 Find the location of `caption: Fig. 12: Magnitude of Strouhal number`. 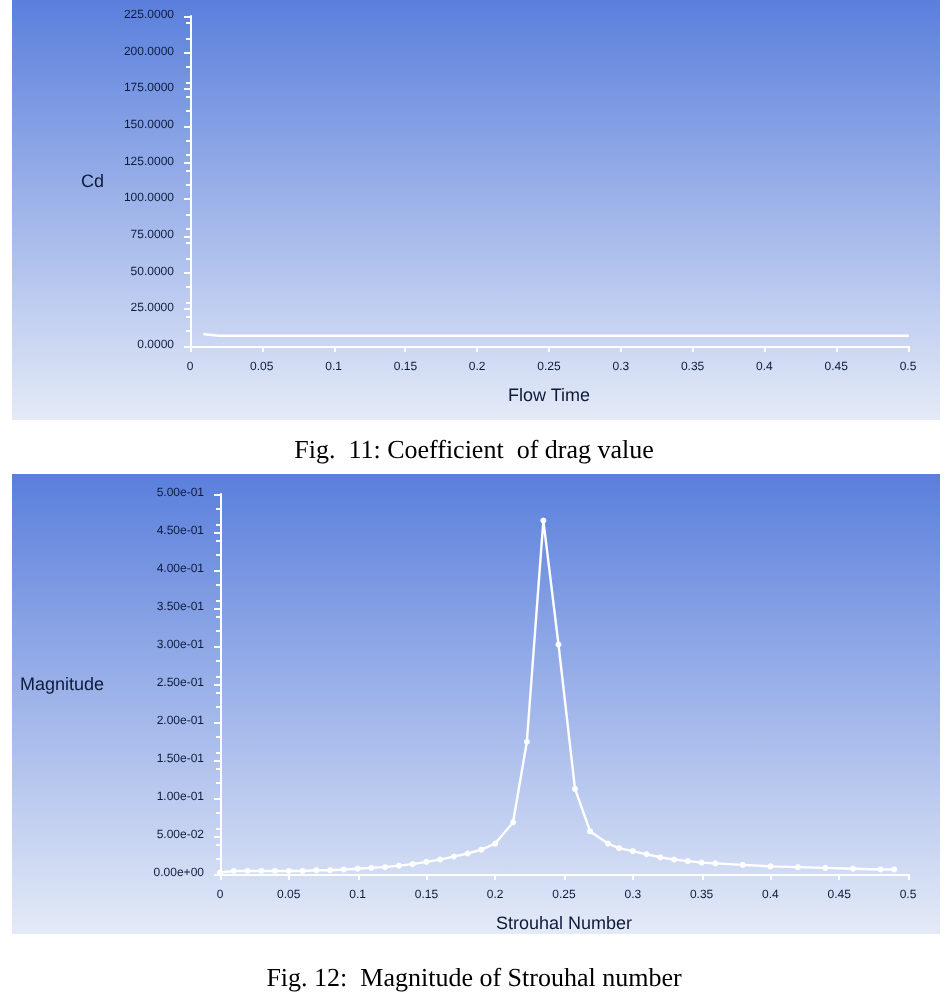

caption: Fig. 12: Magnitude of Strouhal number is located at coordinates (474, 977).